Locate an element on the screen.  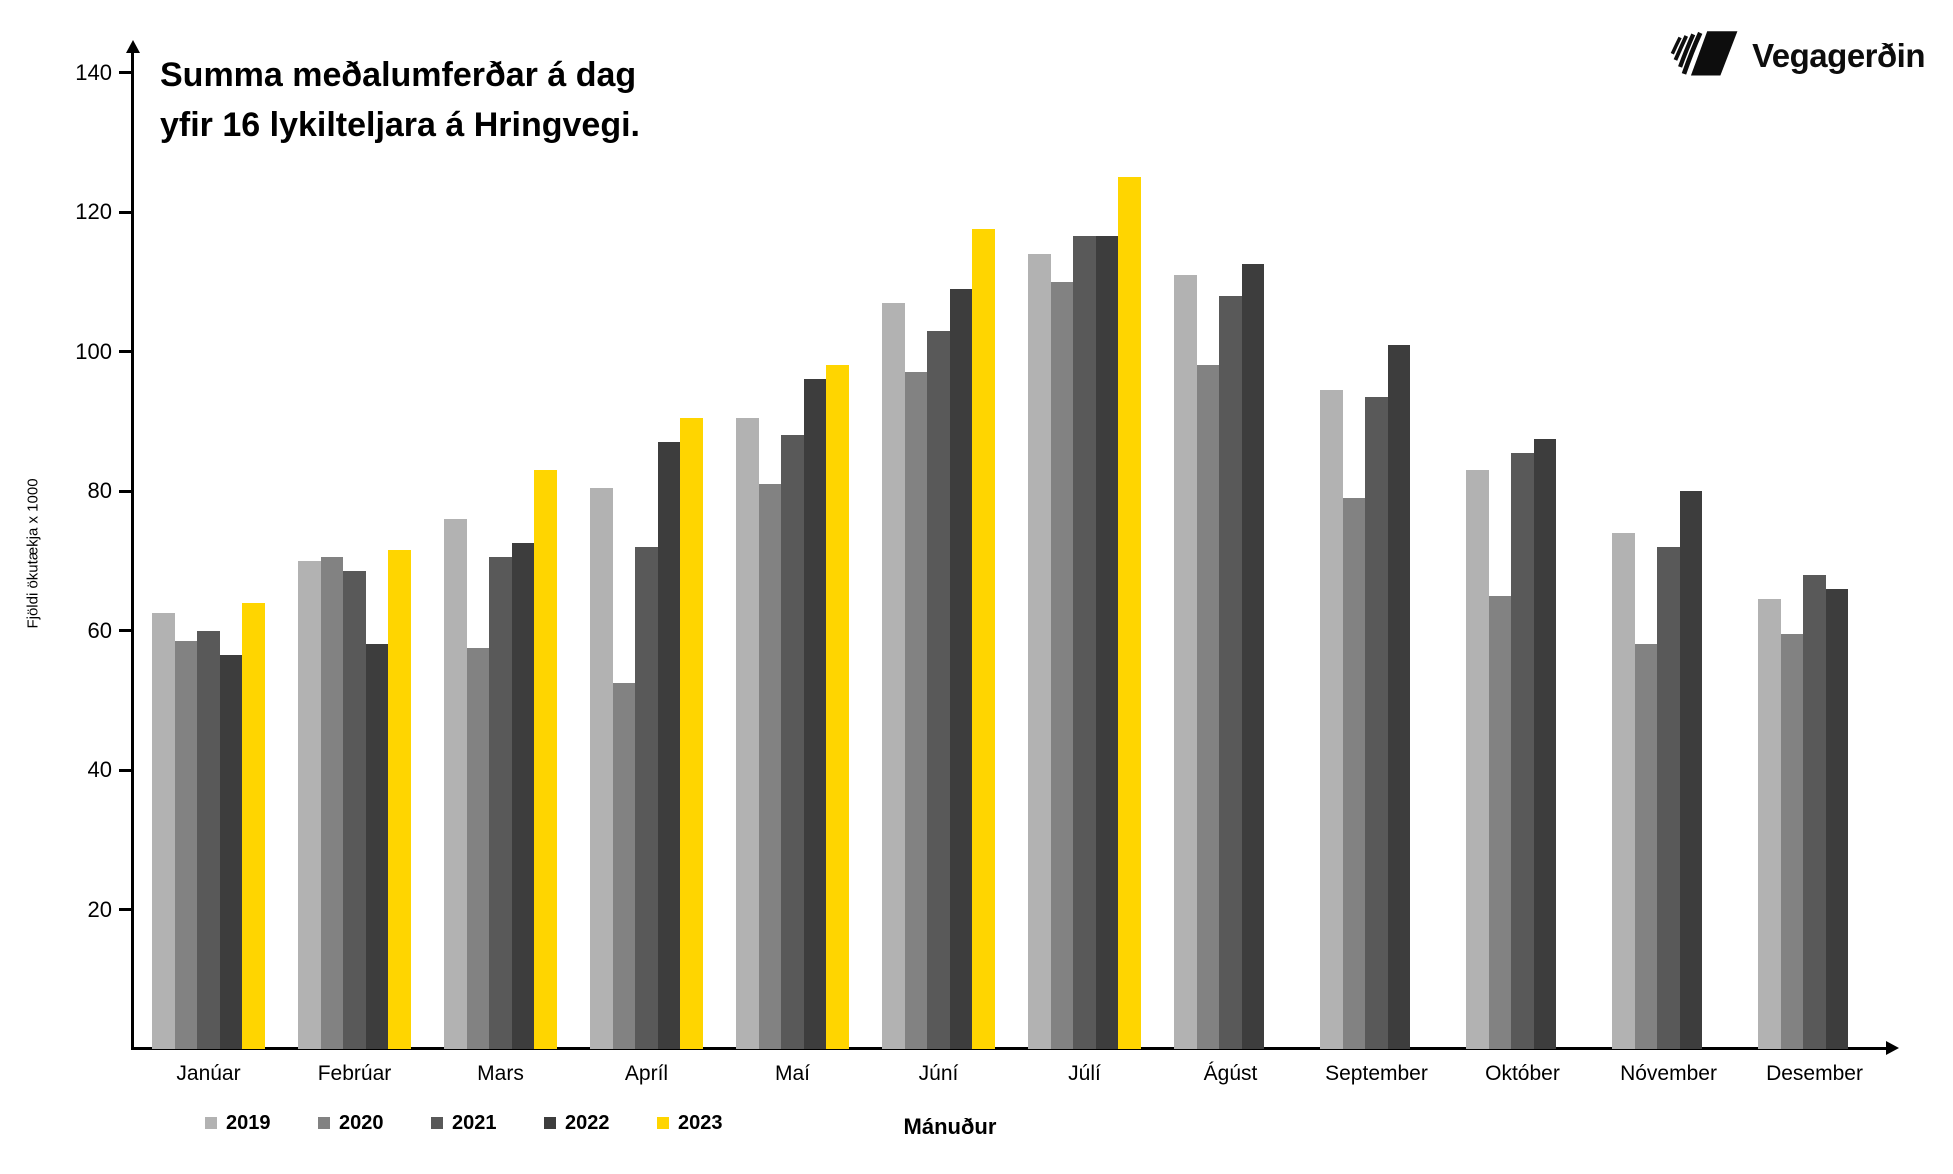
bar-september-2020 is located at coordinates (1354, 773).